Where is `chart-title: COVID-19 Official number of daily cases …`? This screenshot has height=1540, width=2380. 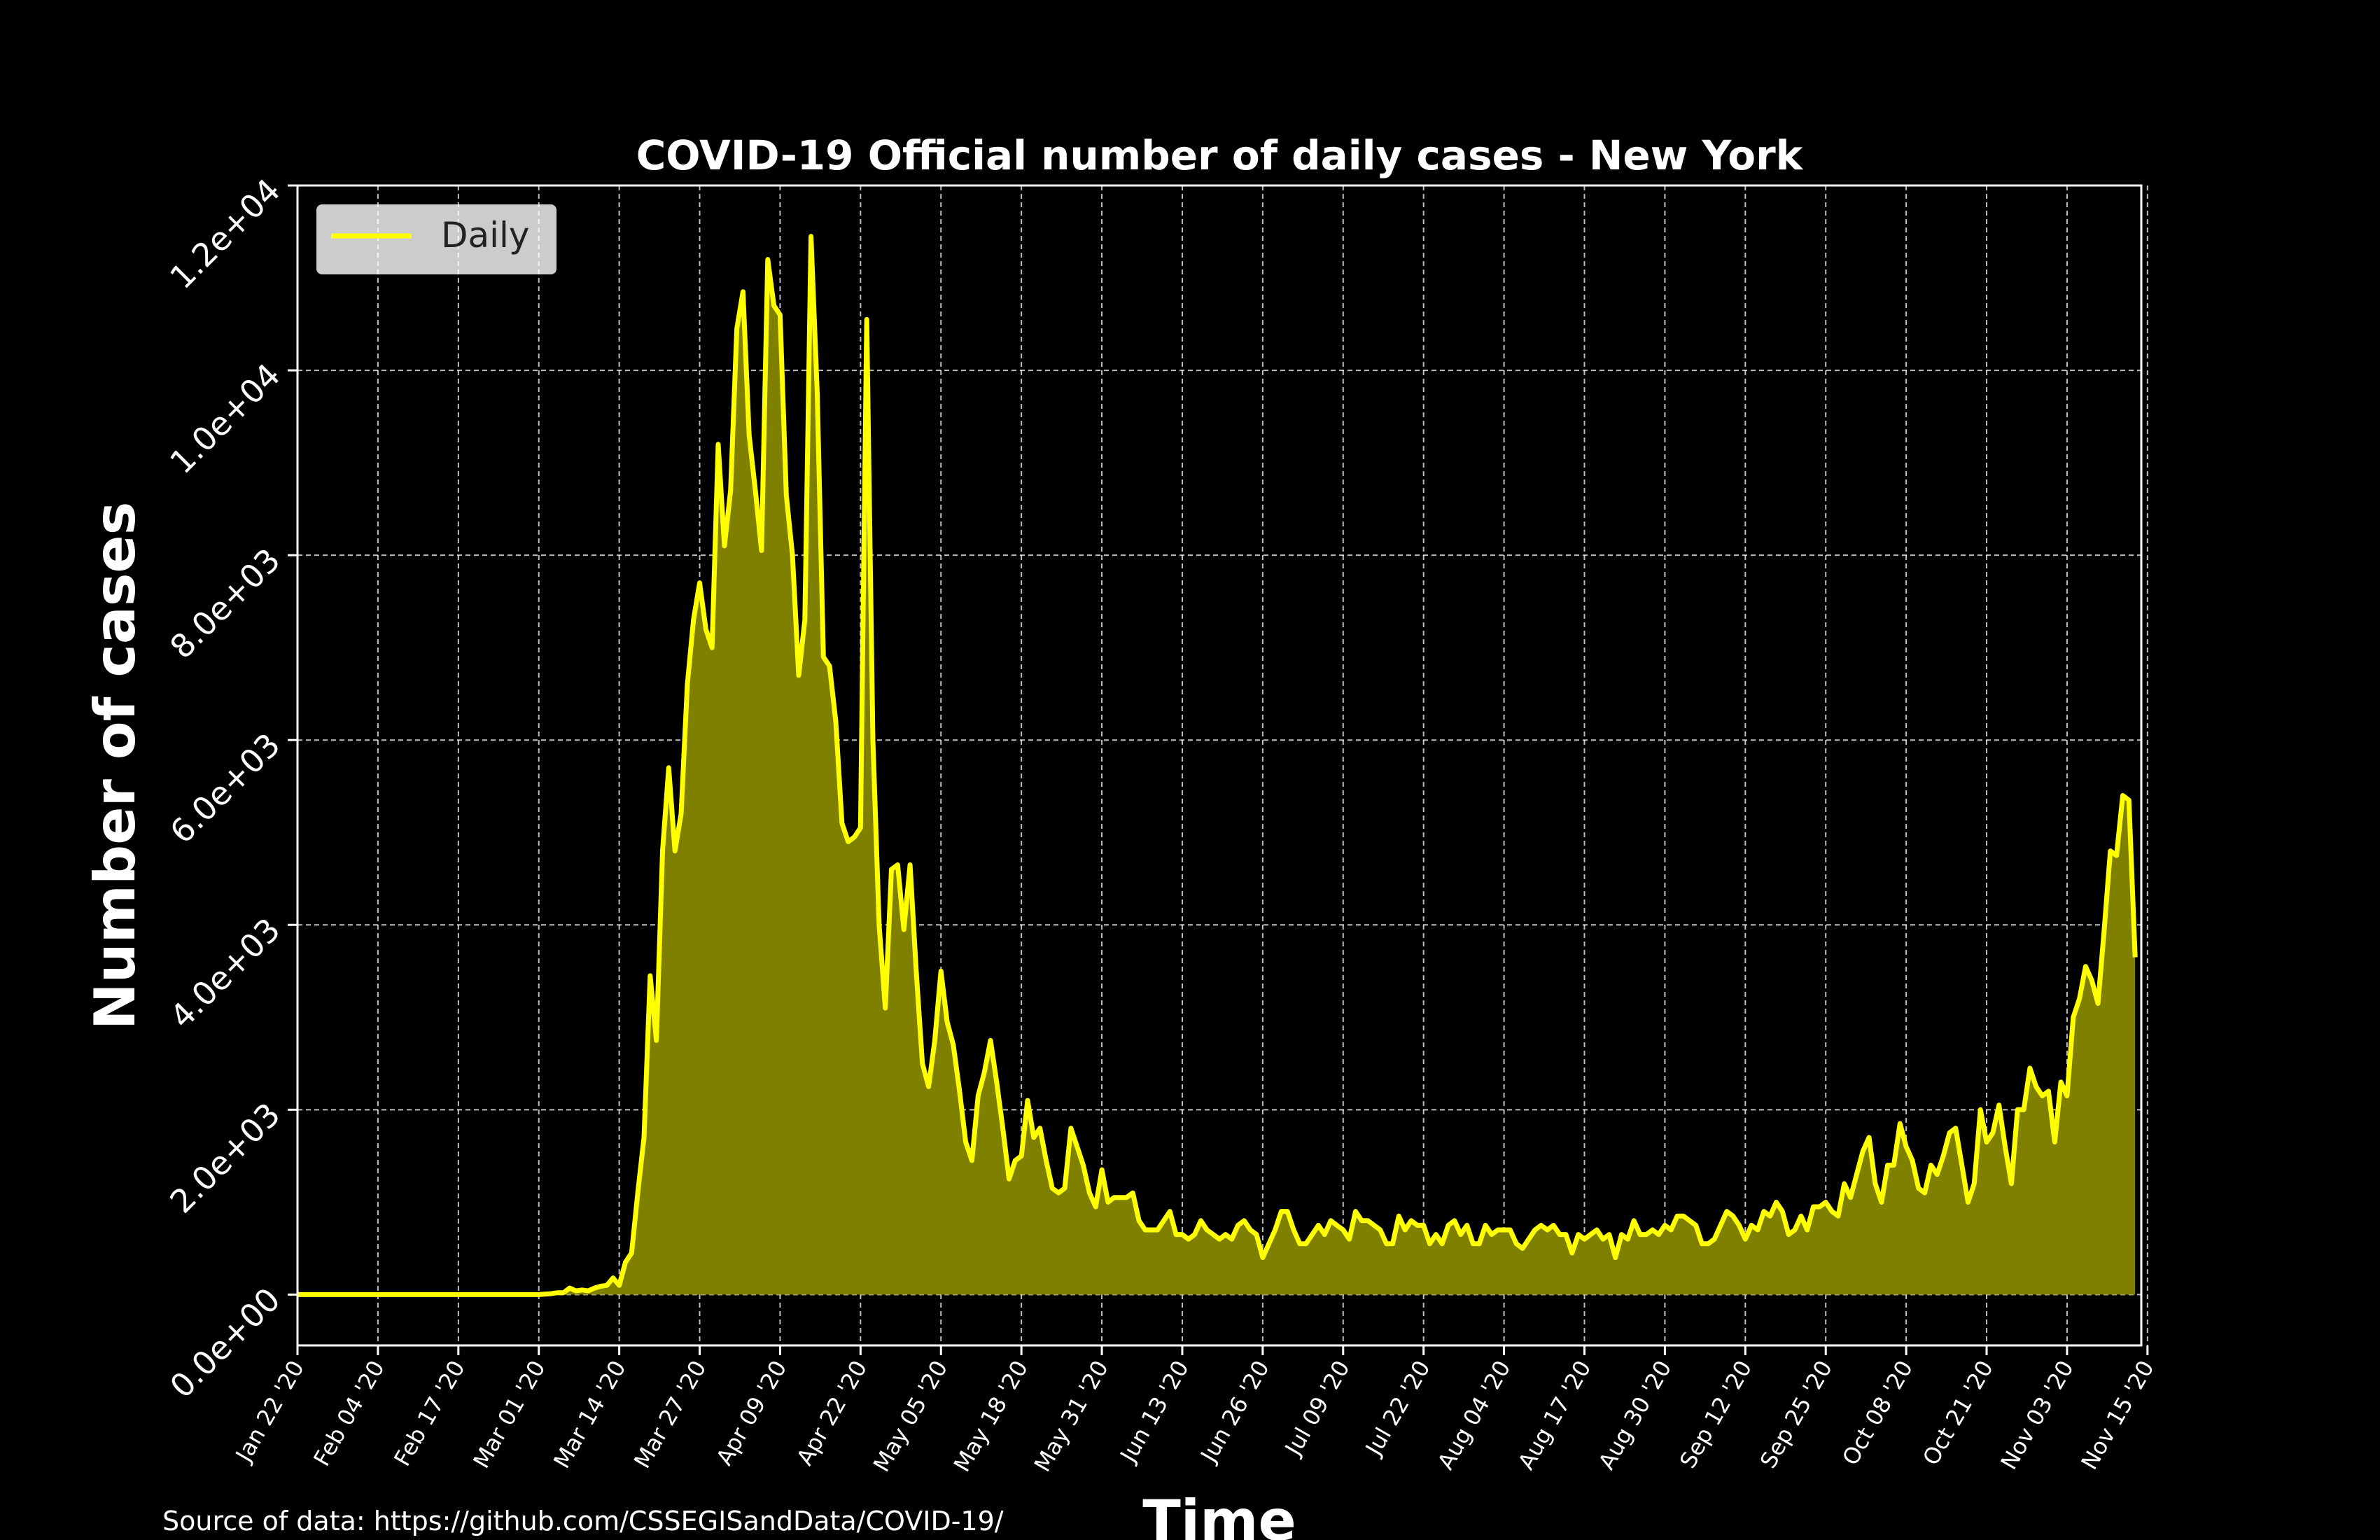 chart-title: COVID-19 Official number of daily cases … is located at coordinates (1220, 155).